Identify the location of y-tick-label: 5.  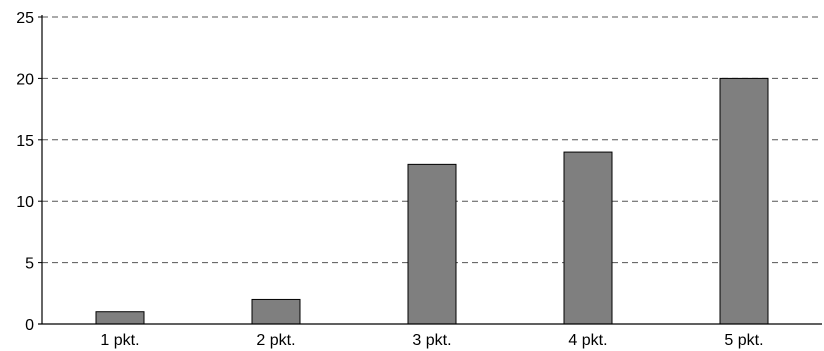
(29, 264).